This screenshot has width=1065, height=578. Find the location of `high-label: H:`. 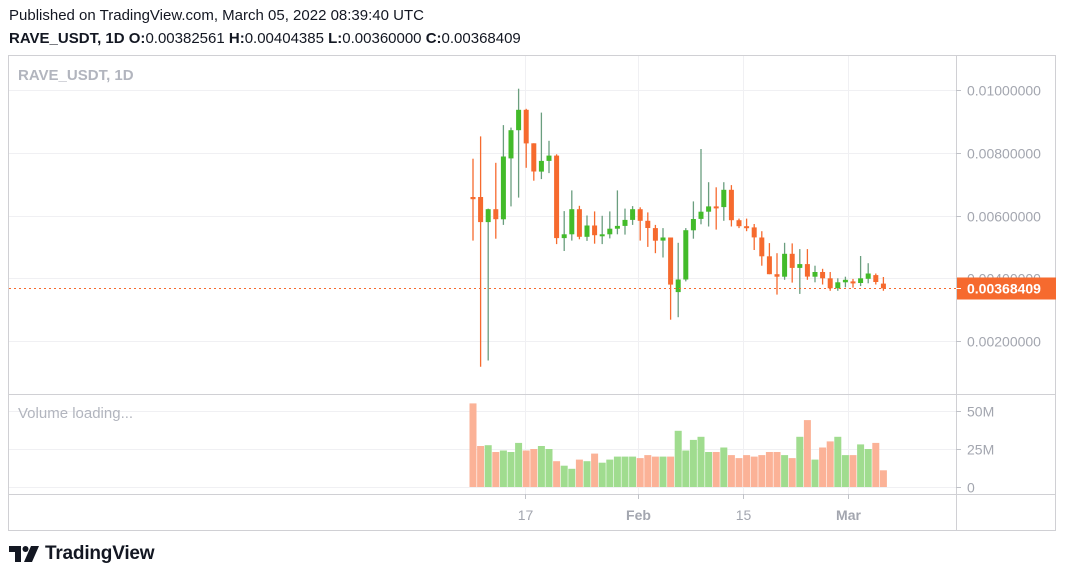

high-label: H: is located at coordinates (236, 38).